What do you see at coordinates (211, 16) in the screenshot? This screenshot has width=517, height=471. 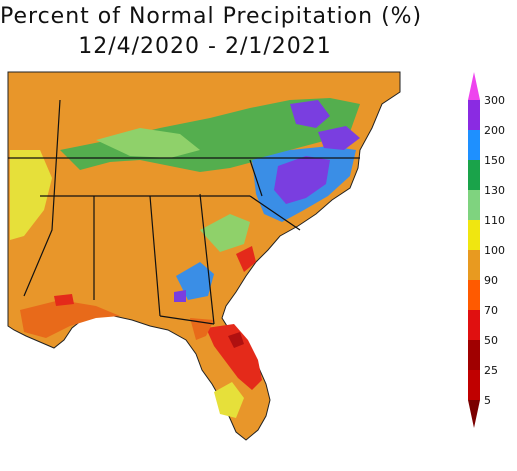 I see `map-title: Percent of Normal Precipitation (%)` at bounding box center [211, 16].